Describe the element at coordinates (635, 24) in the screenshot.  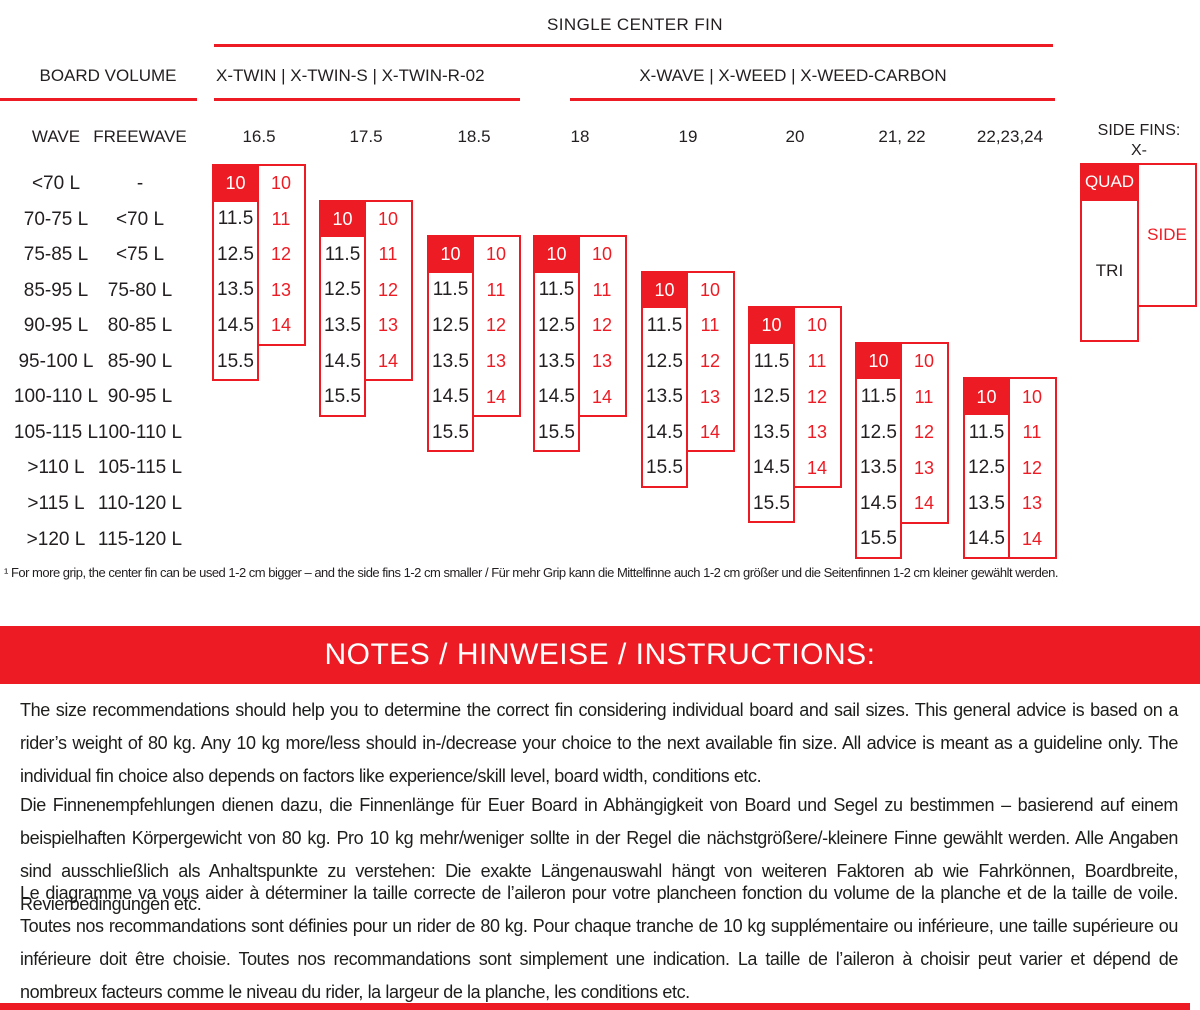
I see `page-title: SINGLE CENTER FIN` at that location.